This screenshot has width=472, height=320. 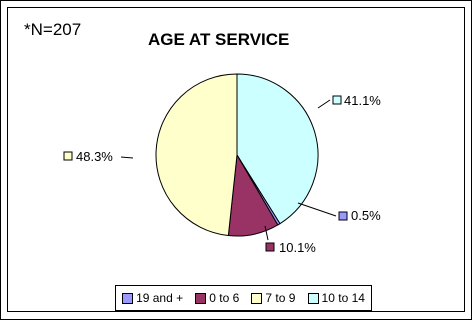 I want to click on legend-label: 10 to 14, so click(x=343, y=298).